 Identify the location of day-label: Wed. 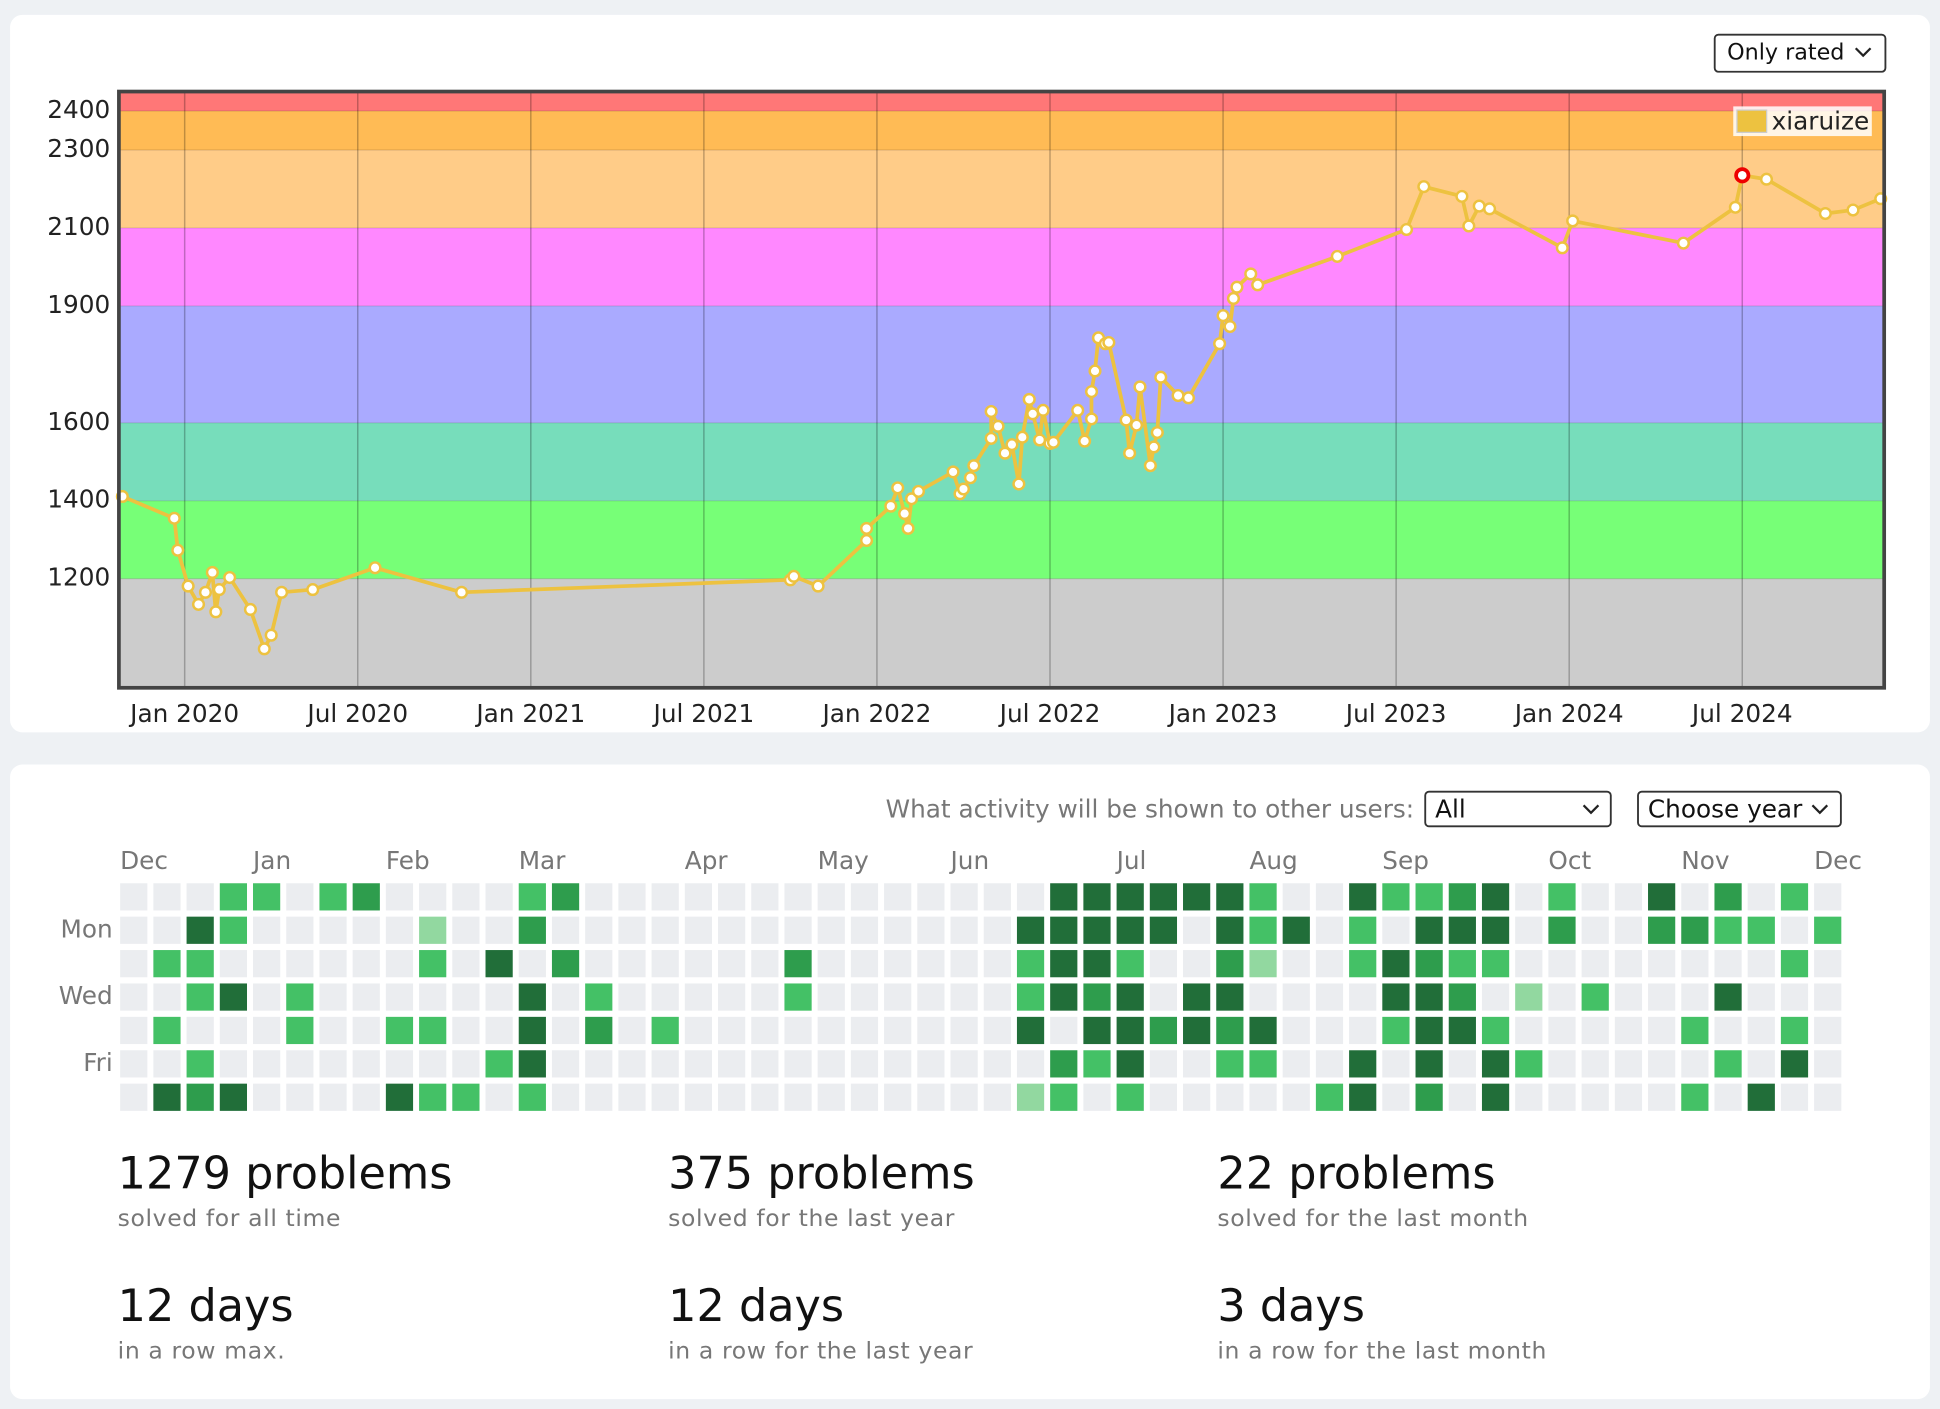
(86, 995).